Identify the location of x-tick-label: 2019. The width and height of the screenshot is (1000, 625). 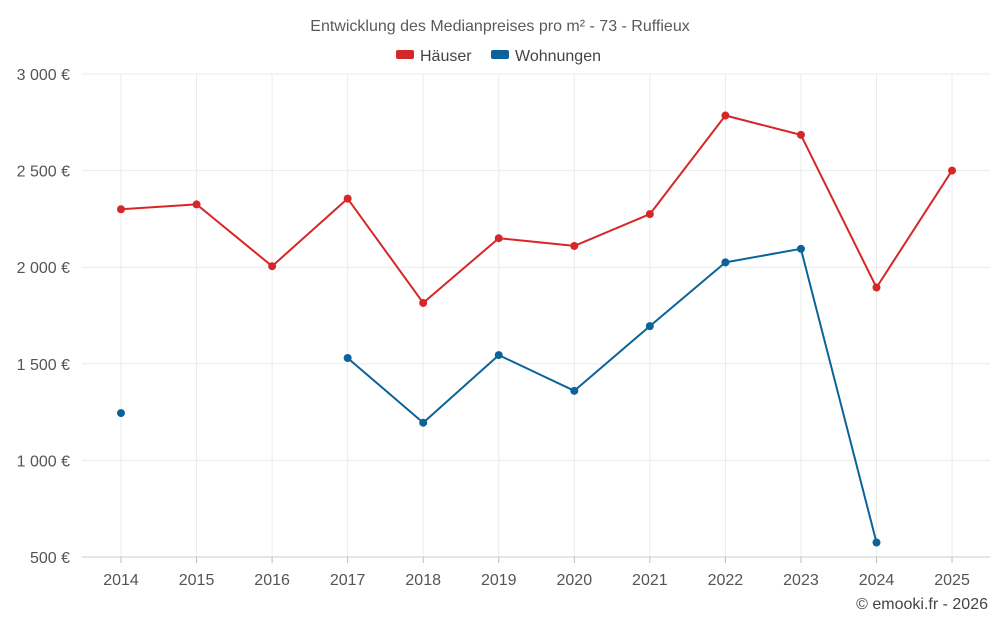
(499, 580).